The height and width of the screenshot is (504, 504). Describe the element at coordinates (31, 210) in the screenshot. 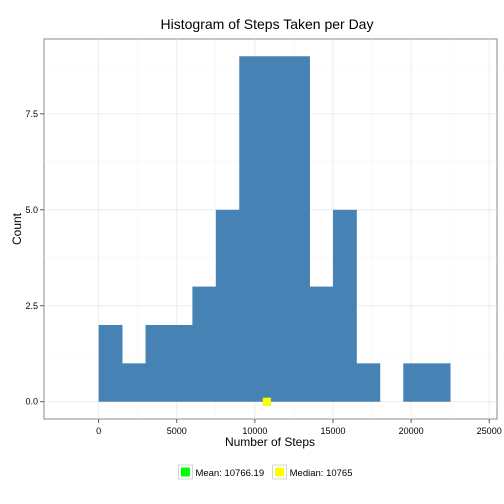

I see `y-tick-label: 5.0` at that location.